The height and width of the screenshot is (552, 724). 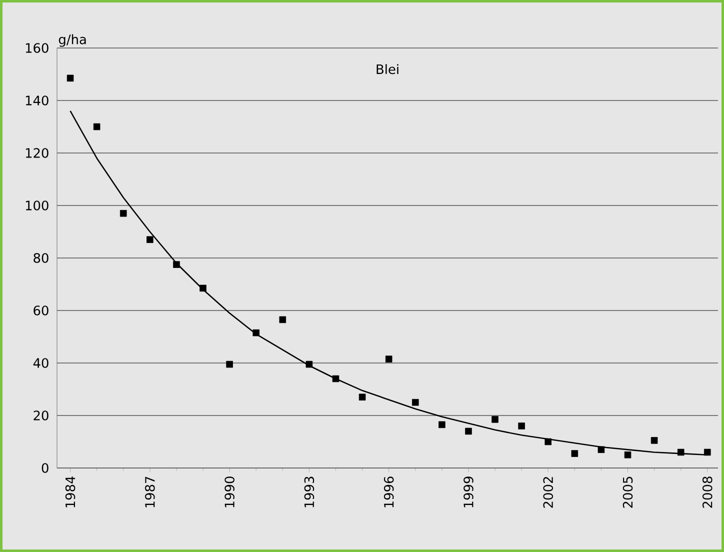 What do you see at coordinates (229, 492) in the screenshot?
I see `x-tick-label: 1990` at bounding box center [229, 492].